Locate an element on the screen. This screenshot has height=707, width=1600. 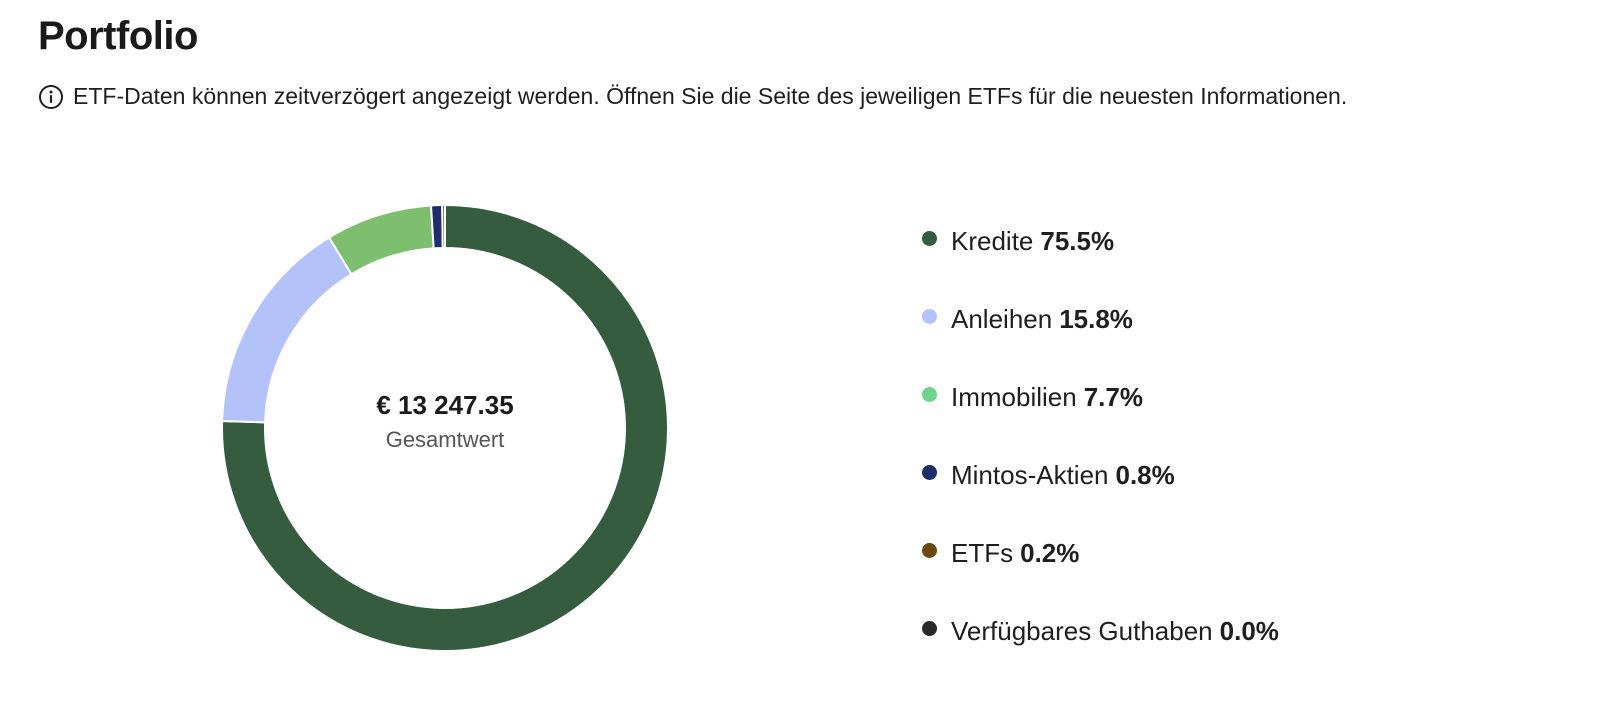
legend-percentage: 15.8% is located at coordinates (1096, 318).